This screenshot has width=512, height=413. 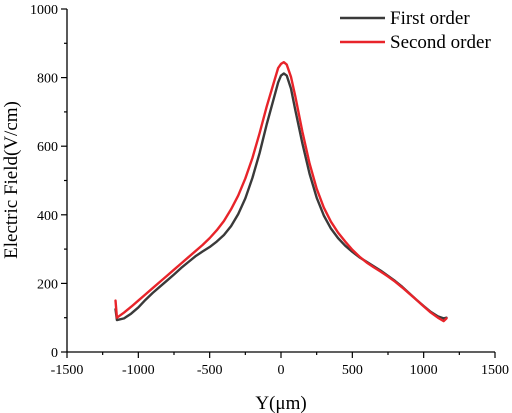 What do you see at coordinates (47, 216) in the screenshot?
I see `y-tick-label: 400` at bounding box center [47, 216].